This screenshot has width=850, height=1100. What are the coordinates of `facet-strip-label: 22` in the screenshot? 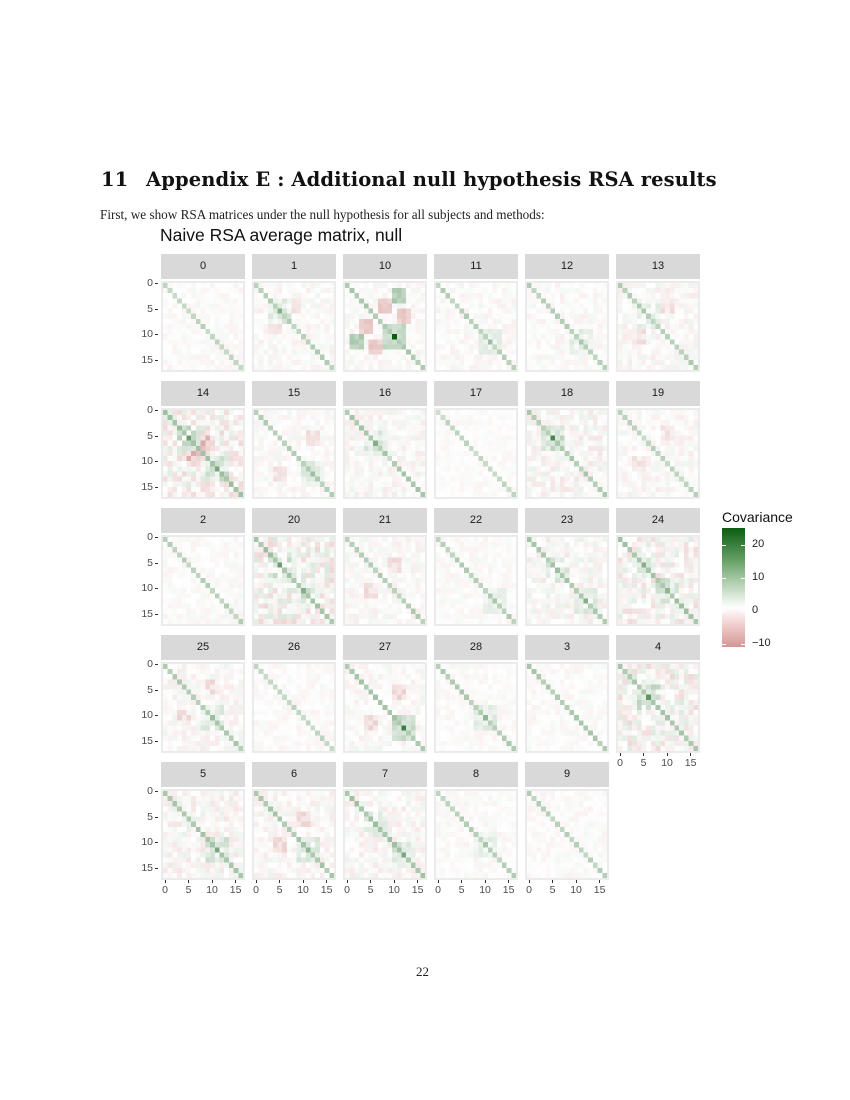 It's located at (476, 520).